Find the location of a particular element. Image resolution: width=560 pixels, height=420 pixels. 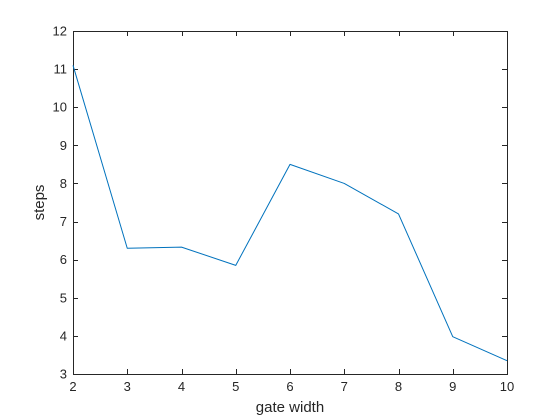

y-tick-label: 5 is located at coordinates (63, 297).